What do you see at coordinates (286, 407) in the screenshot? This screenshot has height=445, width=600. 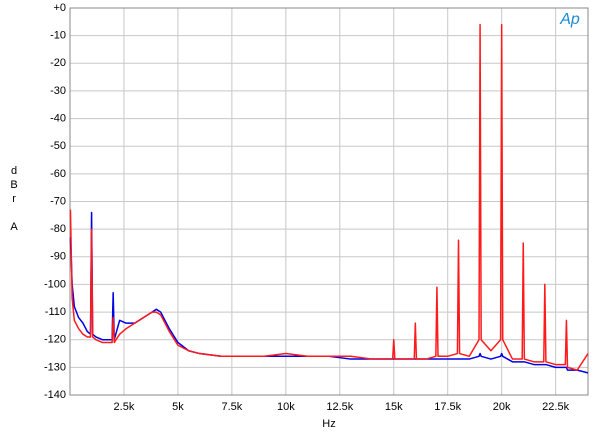 I see `x-tick-label: 10k` at bounding box center [286, 407].